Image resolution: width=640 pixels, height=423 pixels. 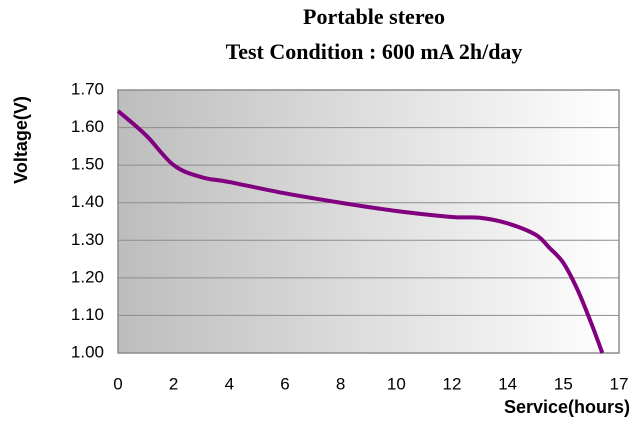 What do you see at coordinates (452, 383) in the screenshot?
I see `x-tick-label: 12` at bounding box center [452, 383].